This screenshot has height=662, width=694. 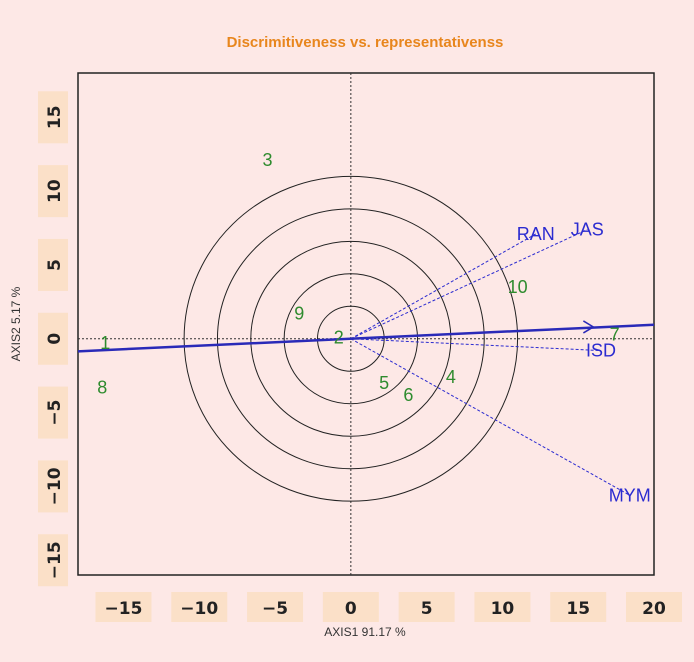 I want to click on y-tick-label: −10, so click(x=55, y=486).